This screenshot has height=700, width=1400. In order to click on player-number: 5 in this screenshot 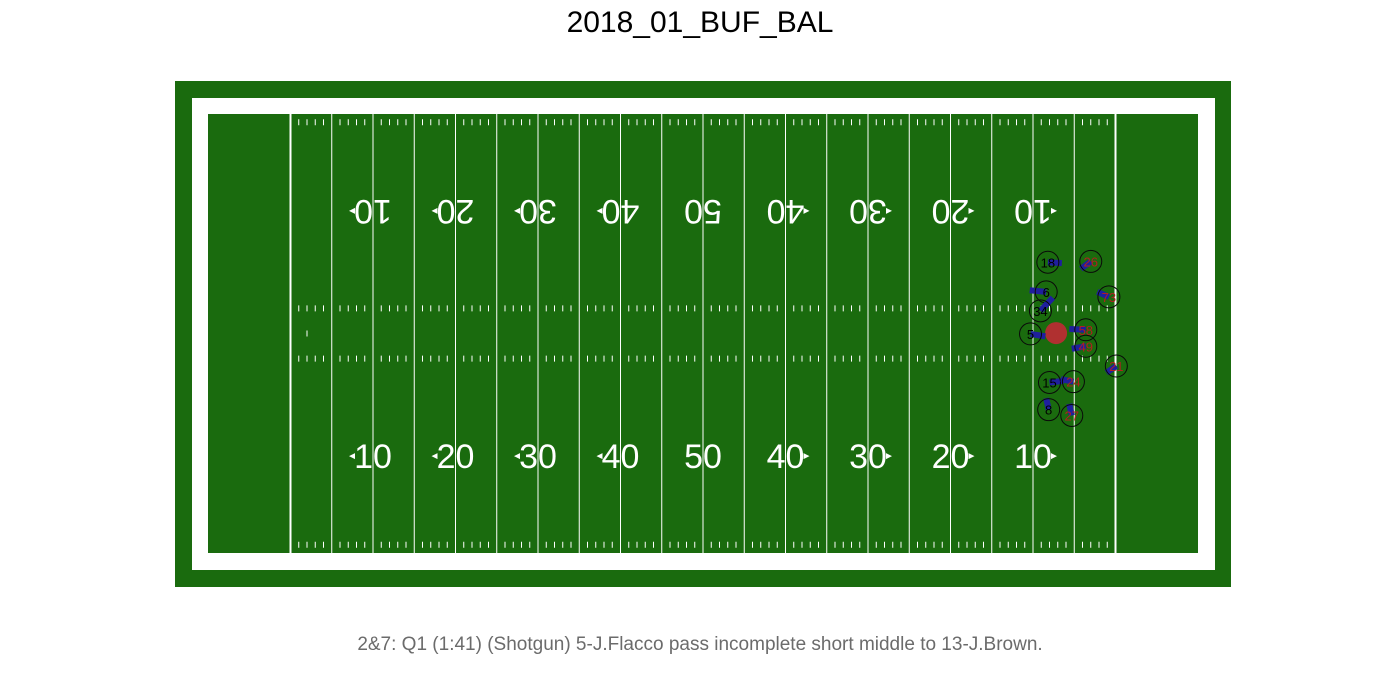, I will do `click(1030, 334)`.